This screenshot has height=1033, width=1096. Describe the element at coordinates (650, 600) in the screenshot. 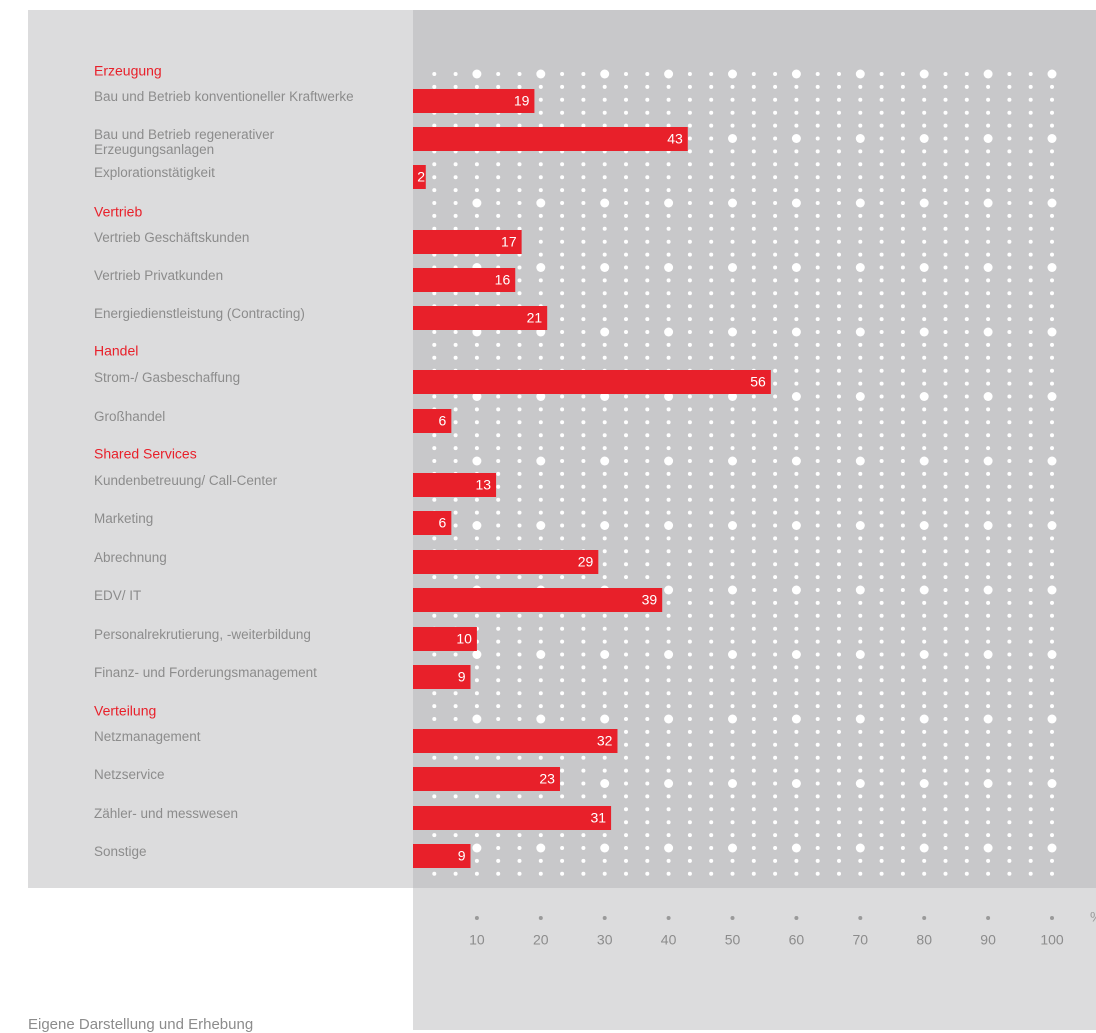

I see `value-label: 39` at that location.